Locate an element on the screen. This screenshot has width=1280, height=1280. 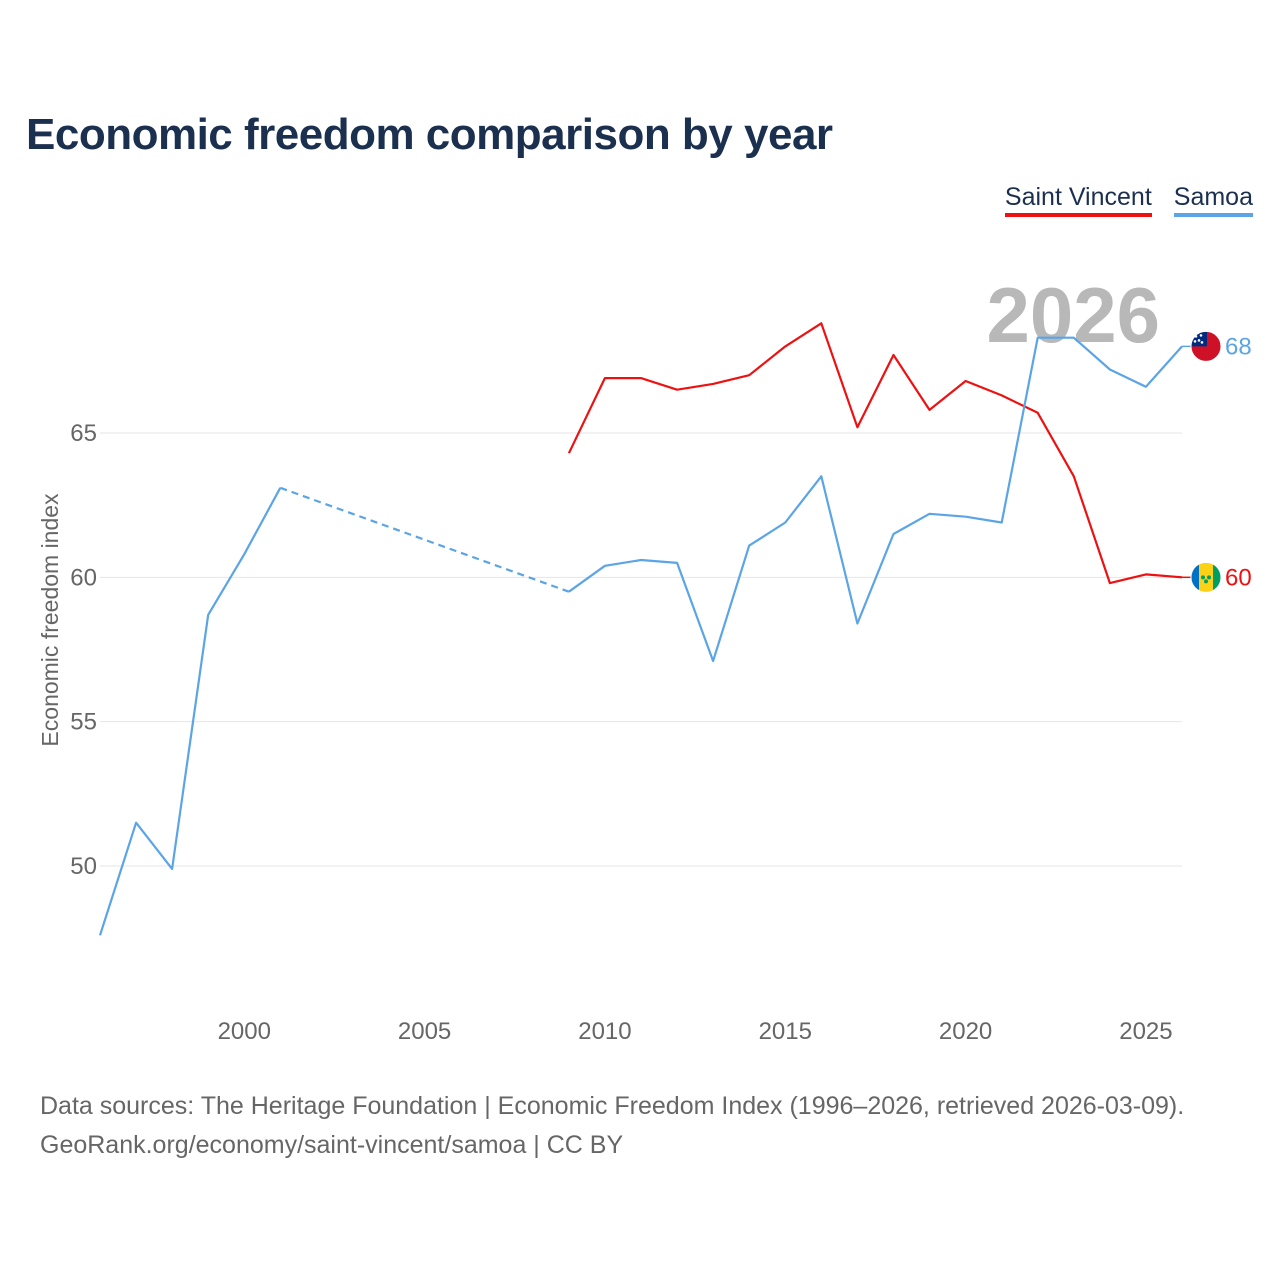
x-tick-label: 2005 is located at coordinates (424, 1031).